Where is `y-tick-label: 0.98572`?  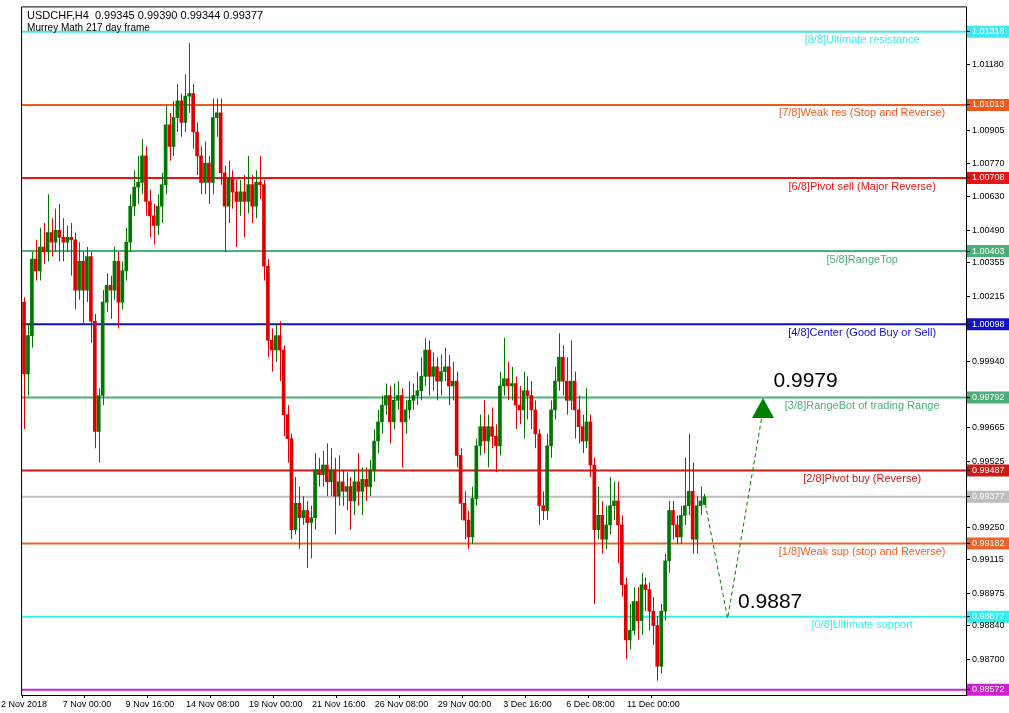
y-tick-label: 0.98572 is located at coordinates (988, 689).